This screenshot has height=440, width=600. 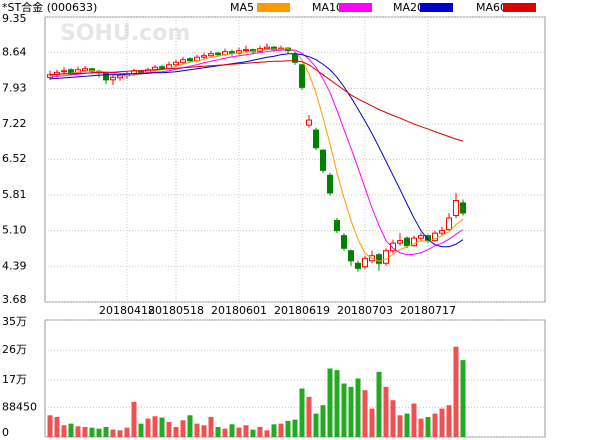 I want to click on y-tick-label: 6.52, so click(x=14, y=158).